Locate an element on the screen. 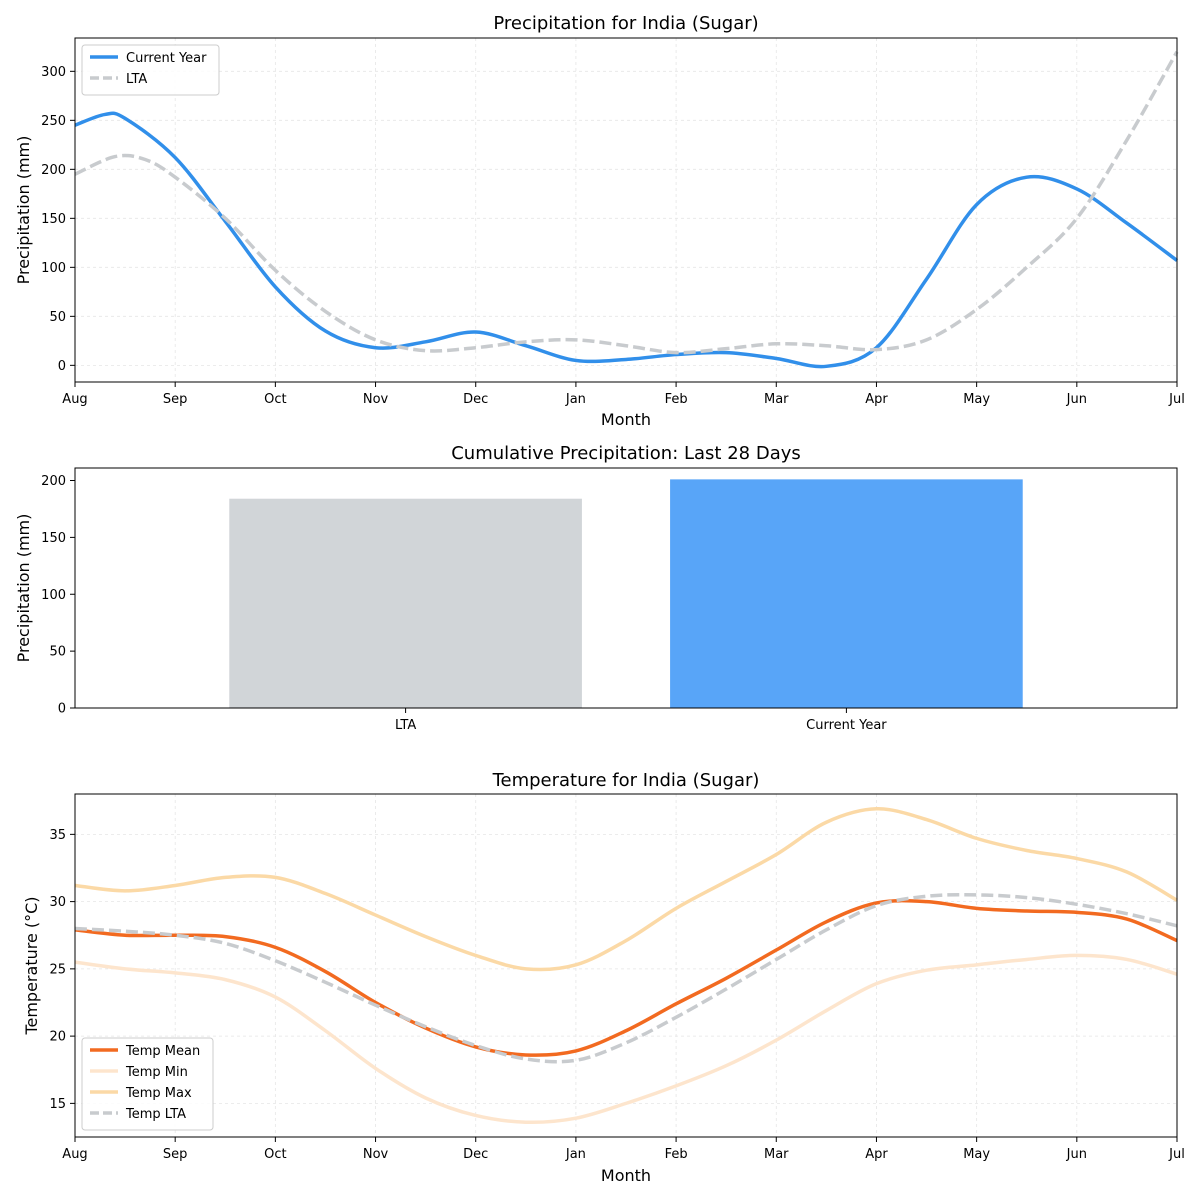  series-line-temp-lta is located at coordinates (626, 978).